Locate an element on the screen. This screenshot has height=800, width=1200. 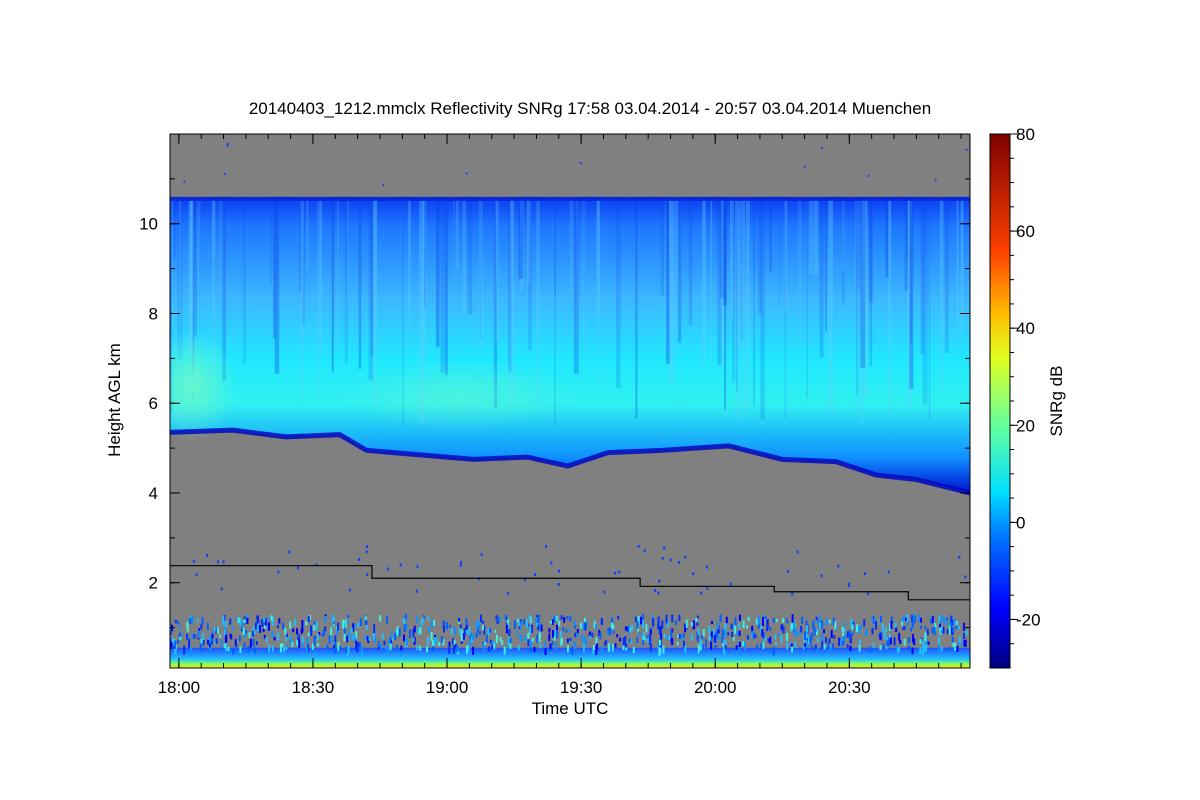
x-tick-label: 19:00 is located at coordinates (447, 687).